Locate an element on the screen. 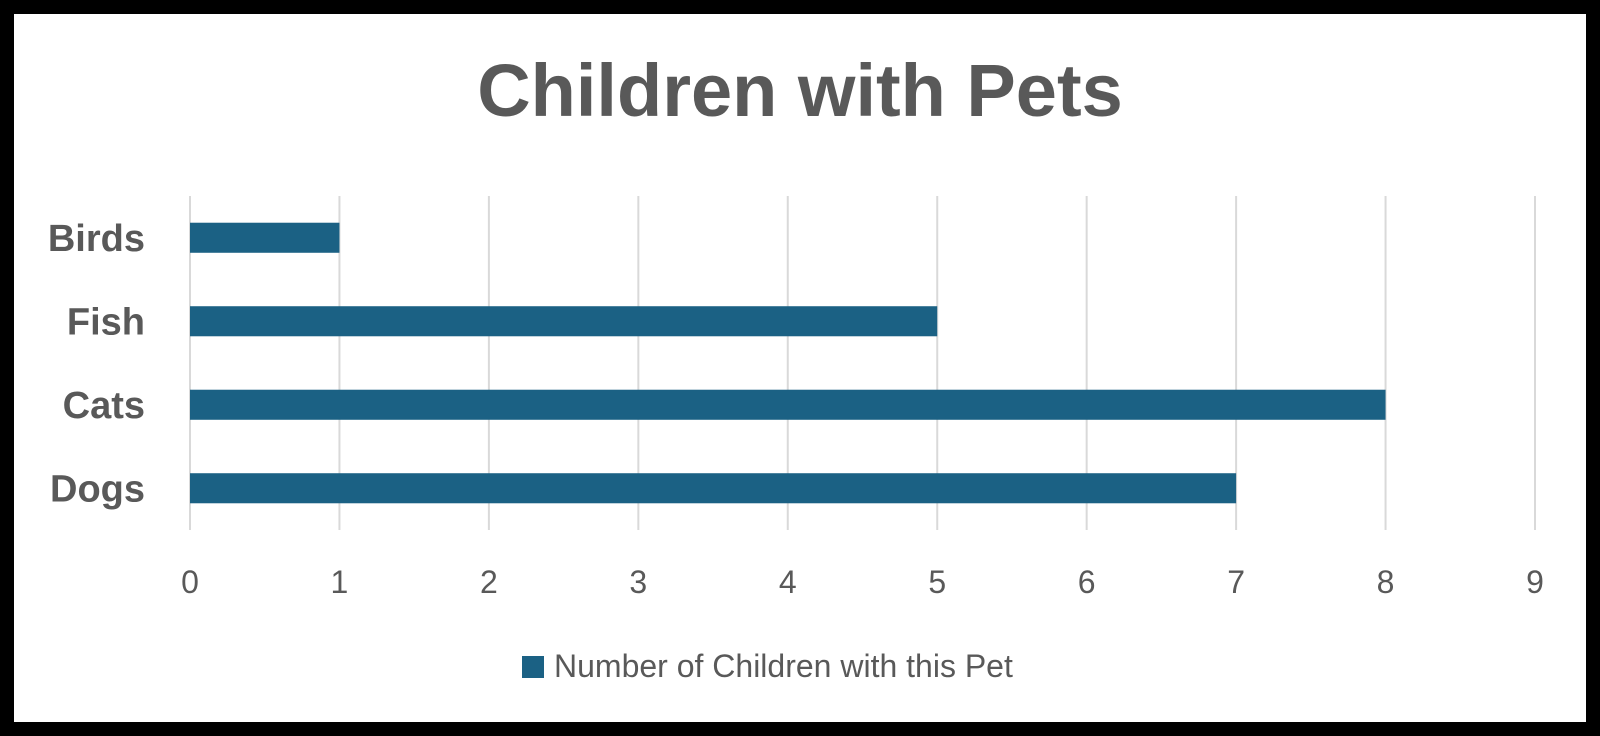  legend-label: Number of Children with this Pet is located at coordinates (783, 666).